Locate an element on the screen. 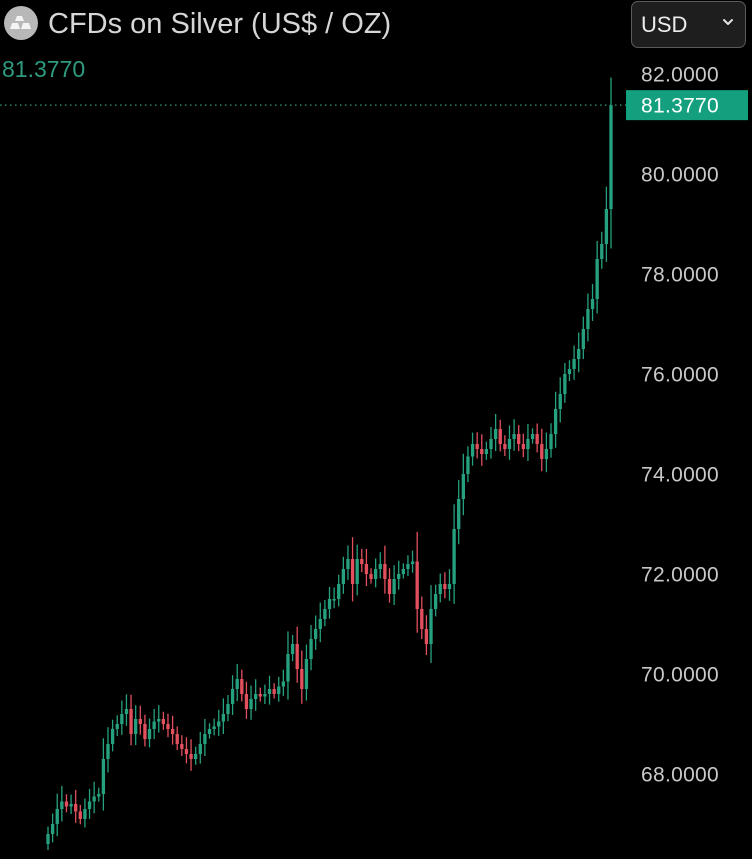 This screenshot has width=752, height=859. y-tick-label: 70.0000 is located at coordinates (680, 675).